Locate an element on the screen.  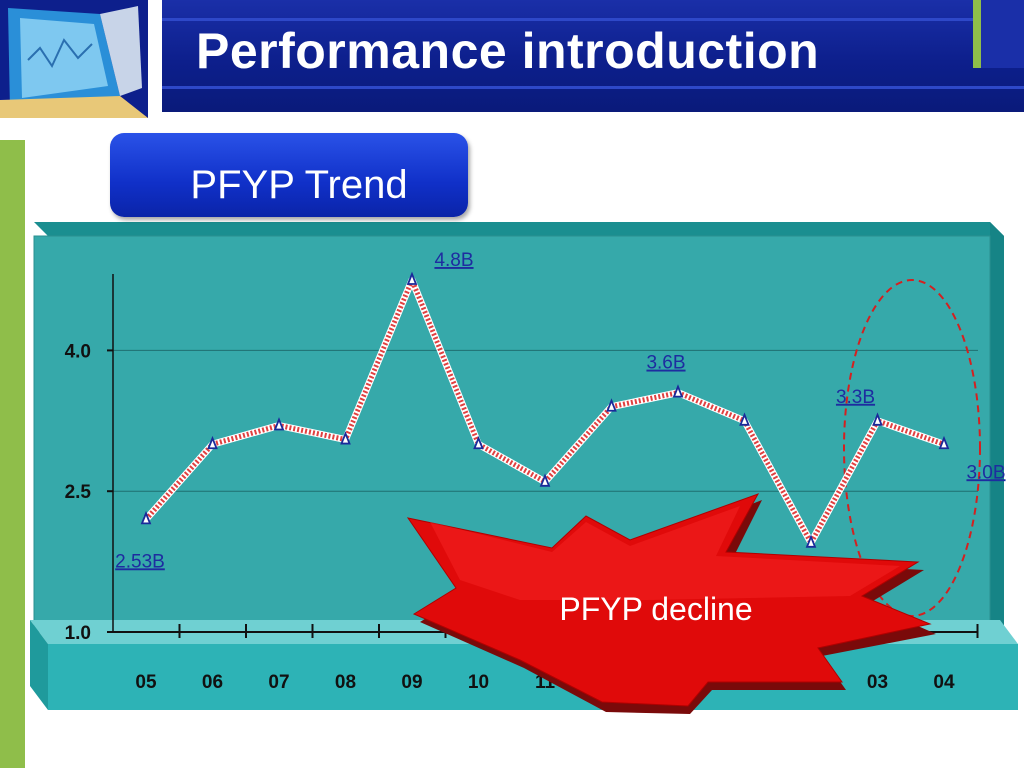
chart-panel-right-face is located at coordinates (997, 426).